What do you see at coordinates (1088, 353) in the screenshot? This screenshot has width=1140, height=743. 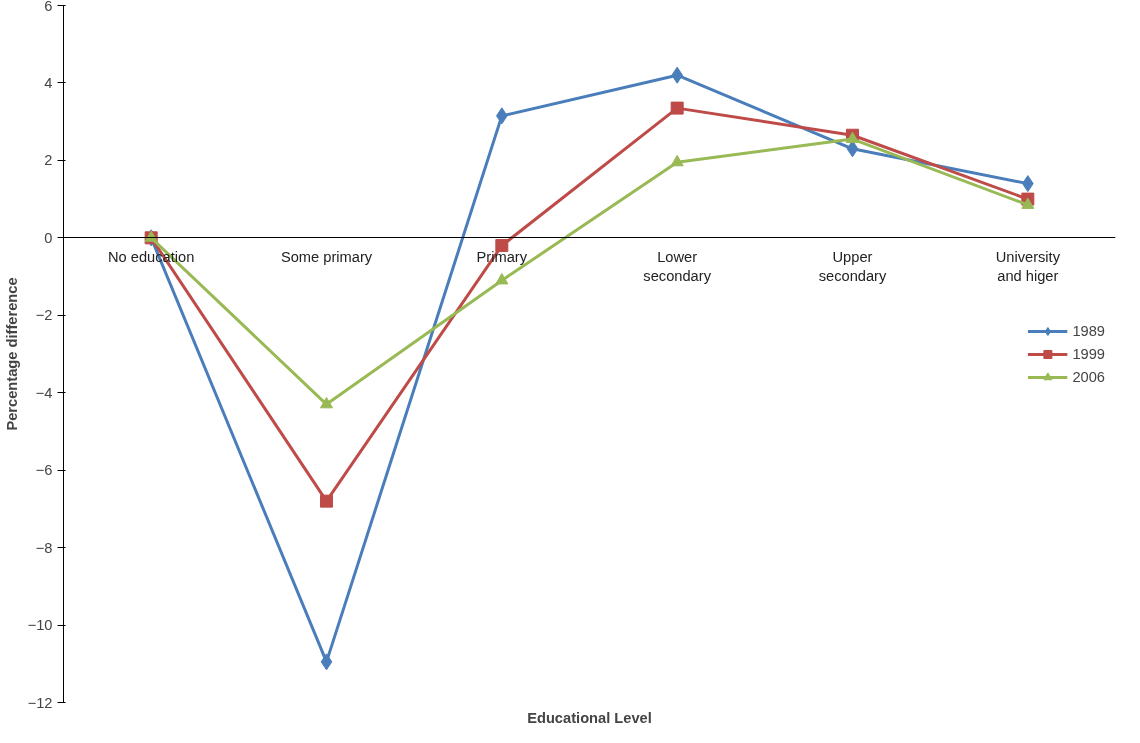 I see `legend-label: 1999` at bounding box center [1088, 353].